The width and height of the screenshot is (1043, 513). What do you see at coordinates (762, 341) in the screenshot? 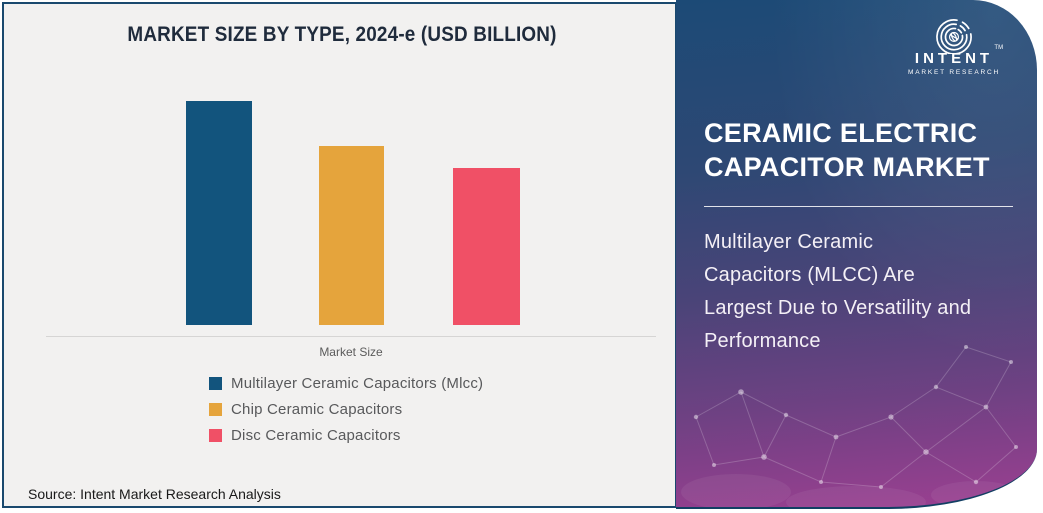
I see `key-insight-line-4: Performance` at bounding box center [762, 341].